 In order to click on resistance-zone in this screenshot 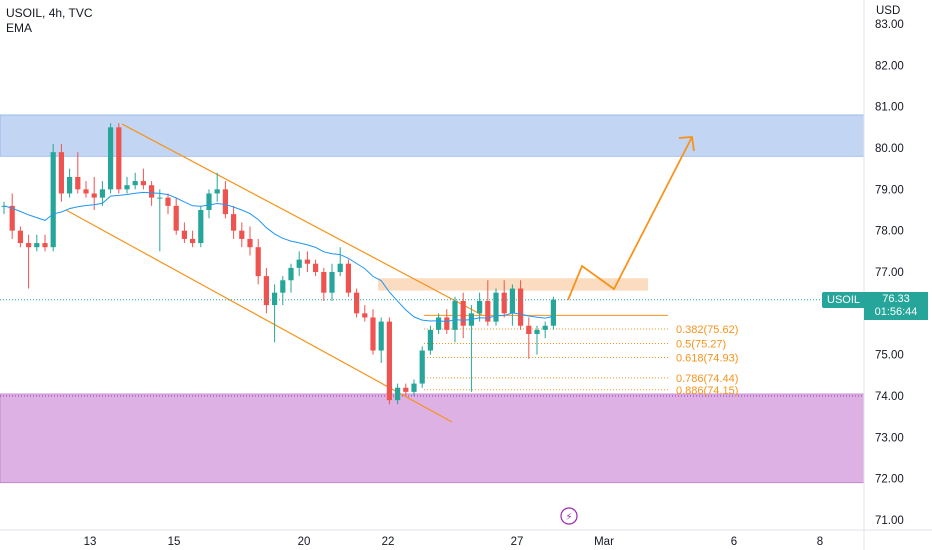, I will do `click(513, 284)`.